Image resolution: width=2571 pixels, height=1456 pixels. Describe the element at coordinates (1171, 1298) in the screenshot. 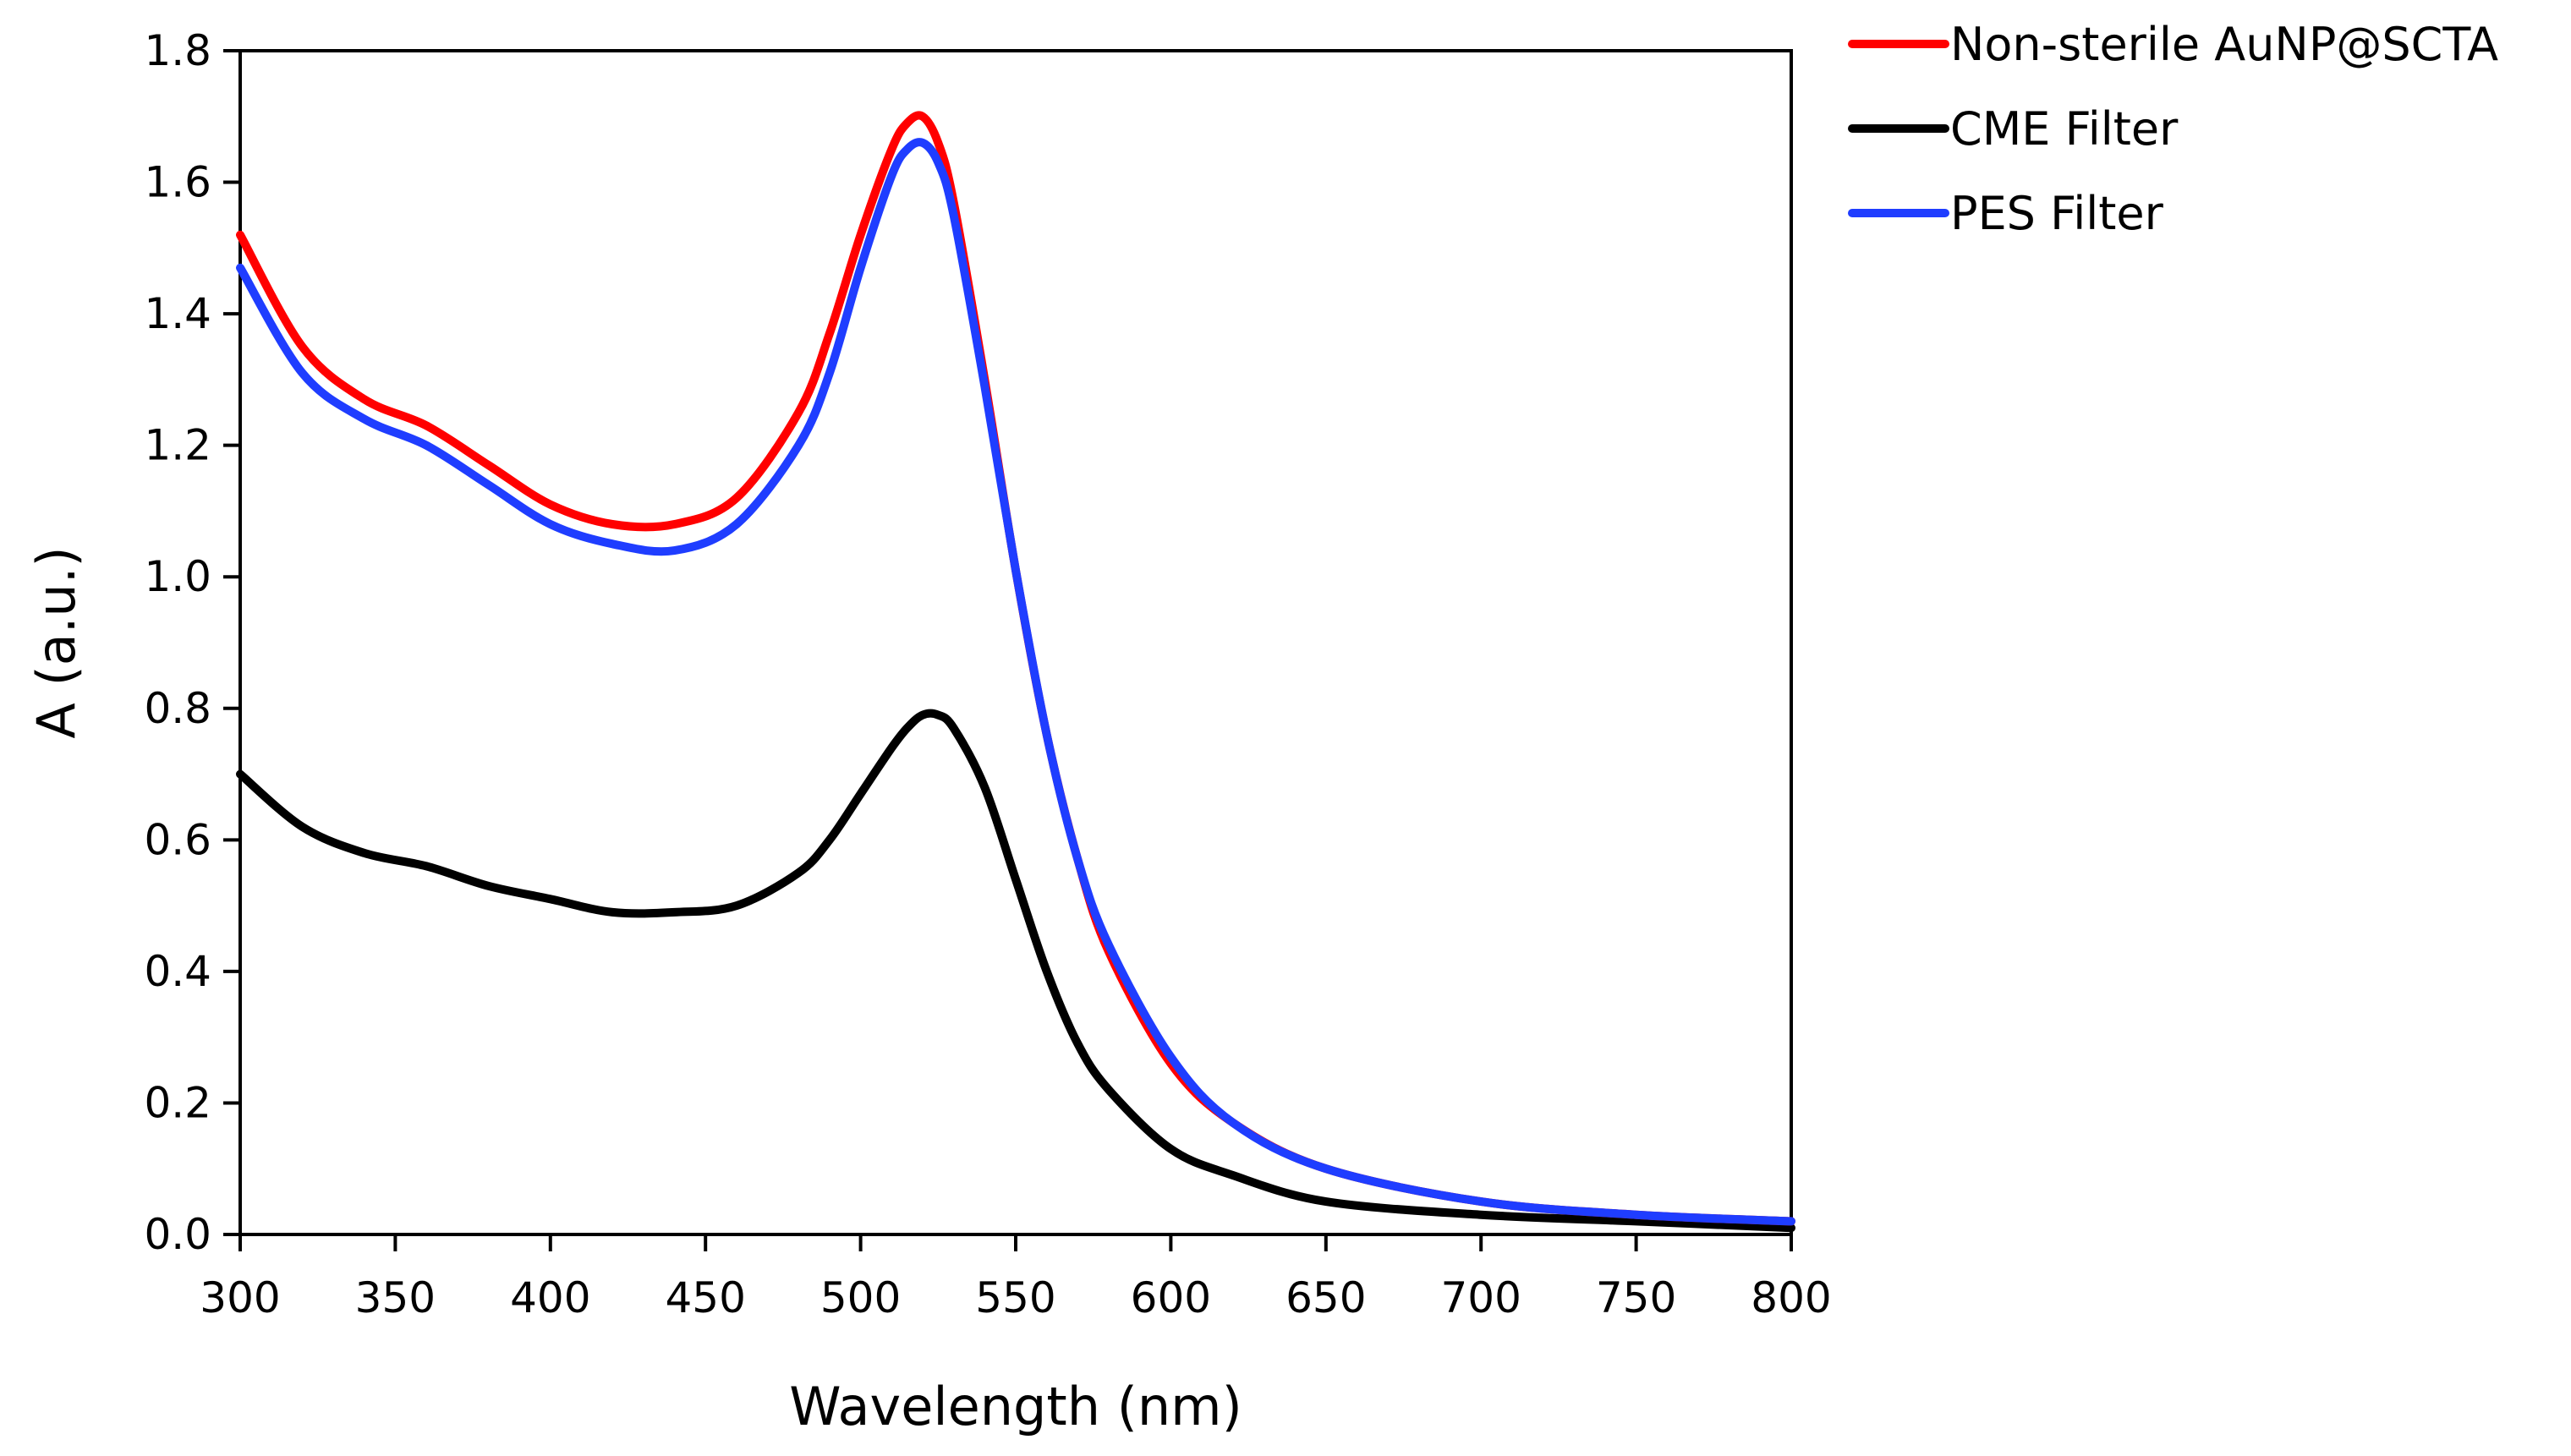

I see `x-tick-label: 600` at that location.